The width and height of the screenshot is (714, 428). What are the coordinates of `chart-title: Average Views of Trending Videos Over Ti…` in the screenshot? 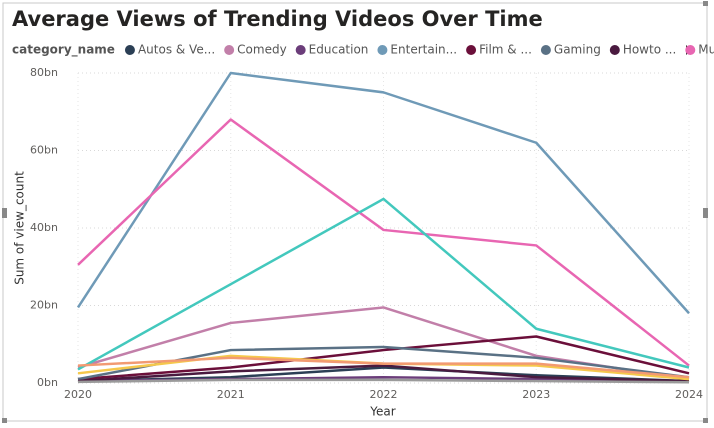 It's located at (277, 19).